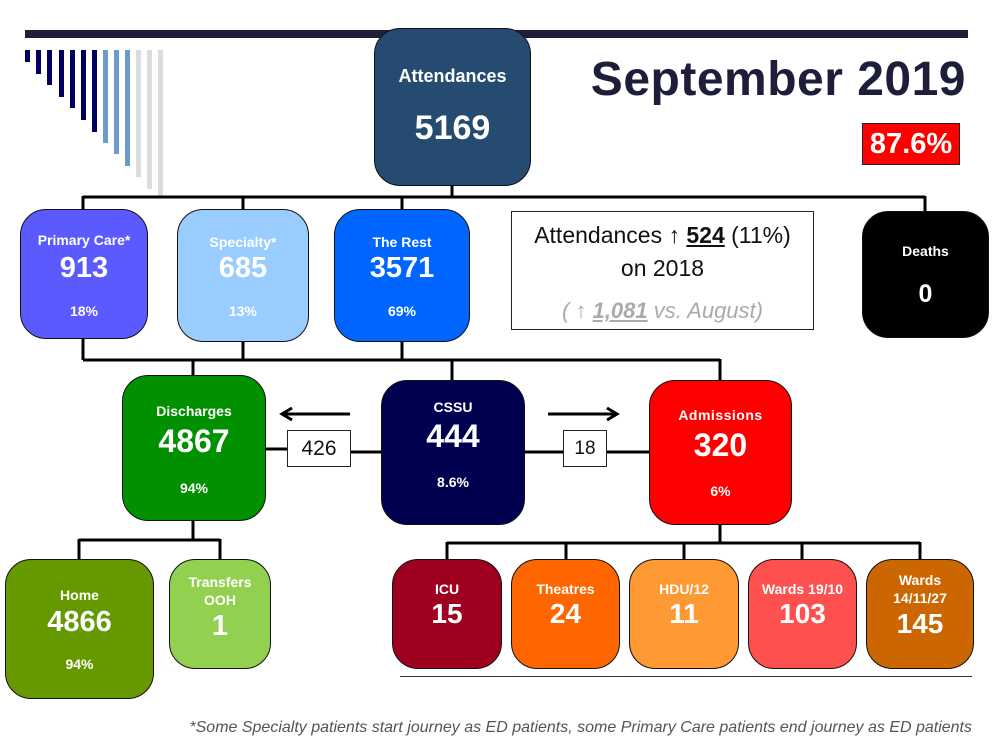  I want to click on flow-cssu-to-discharges: 426, so click(319, 448).